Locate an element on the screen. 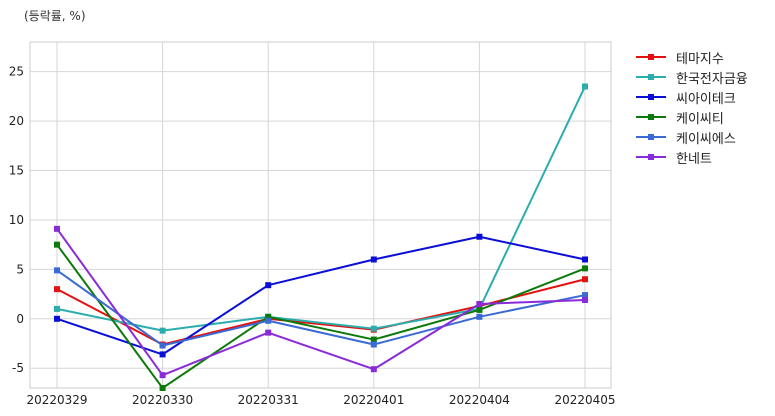 This screenshot has width=775, height=416. y-tick-label: 5 is located at coordinates (20, 269).